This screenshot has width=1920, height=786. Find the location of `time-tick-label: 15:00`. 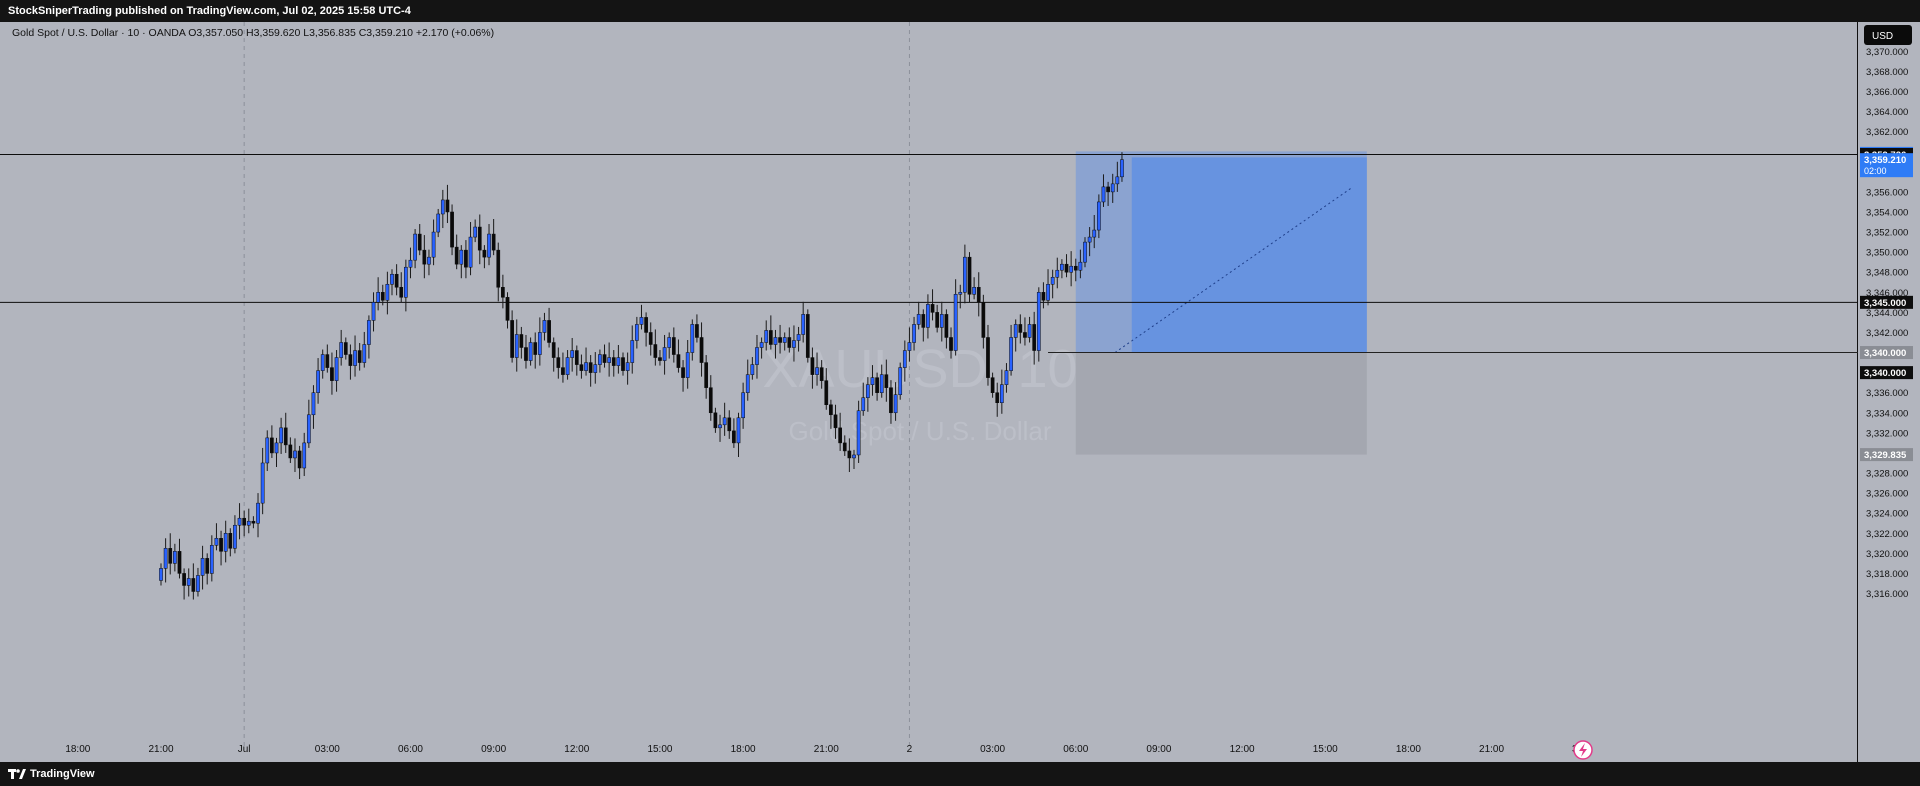

time-tick-label: 15:00 is located at coordinates (659, 749).